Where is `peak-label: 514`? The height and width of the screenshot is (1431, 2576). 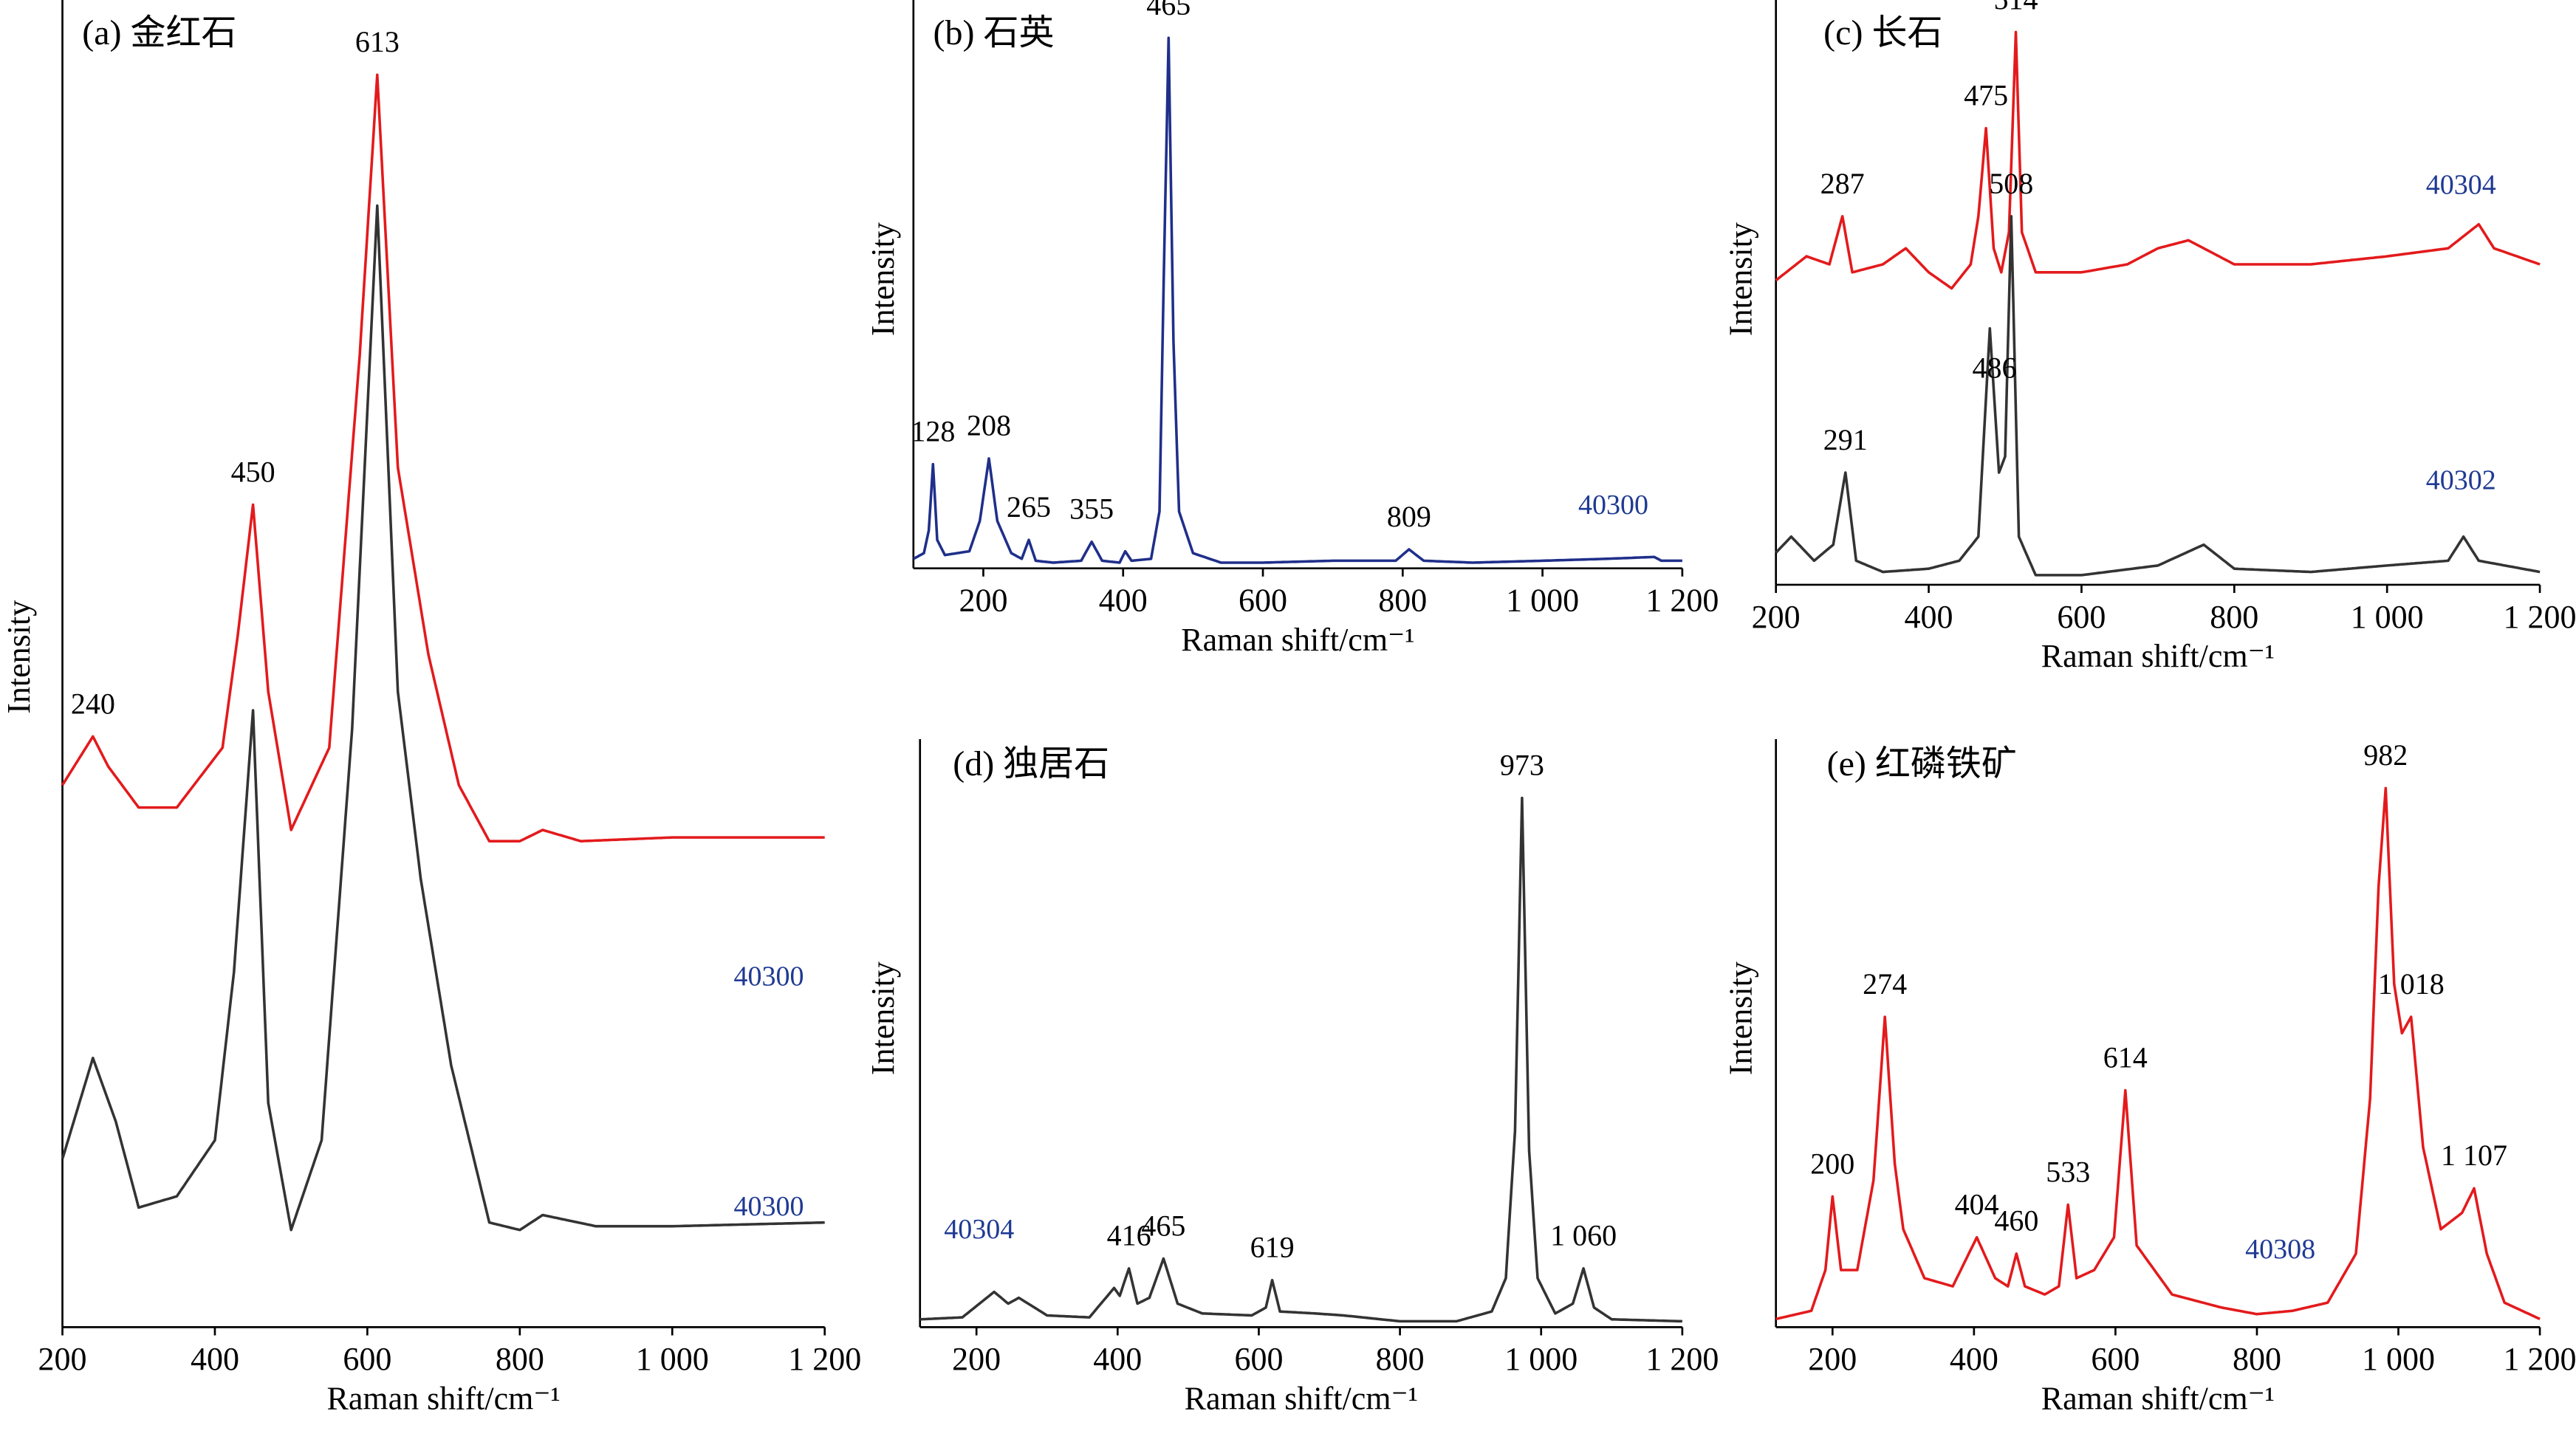
peak-label: 514 is located at coordinates (2015, 8).